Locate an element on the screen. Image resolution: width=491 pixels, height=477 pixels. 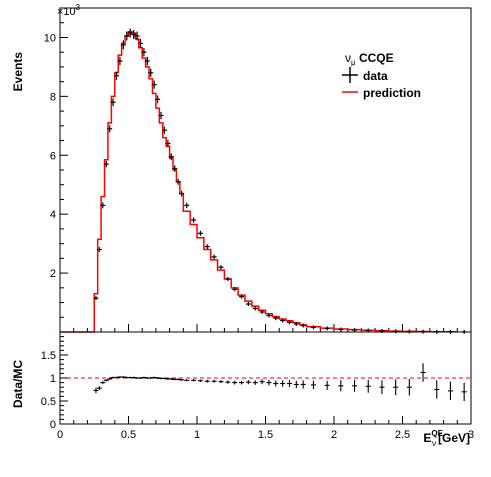
energy-axis-sup: QE is located at coordinates (437, 433).